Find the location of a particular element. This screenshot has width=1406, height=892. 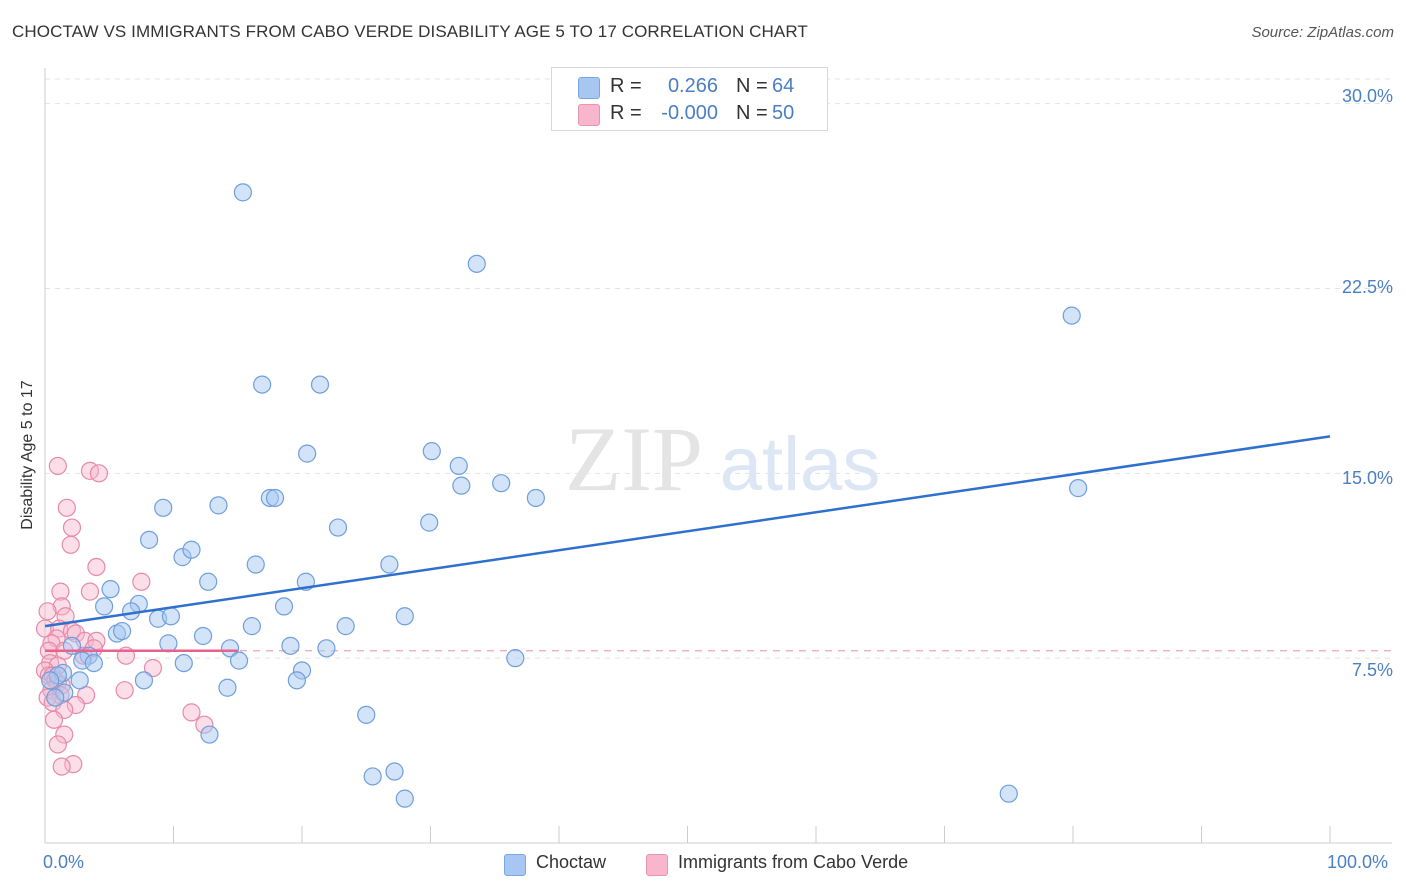

y-tick-label: 7.5% is located at coordinates (1372, 670).